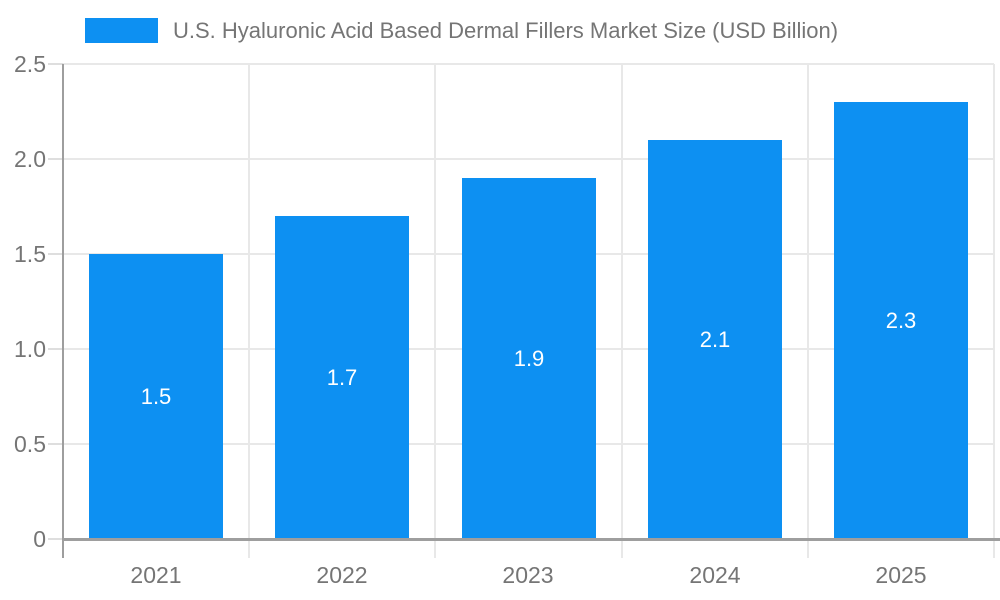  Describe the element at coordinates (901, 575) in the screenshot. I see `x-tick-label-2025: 2025` at that location.